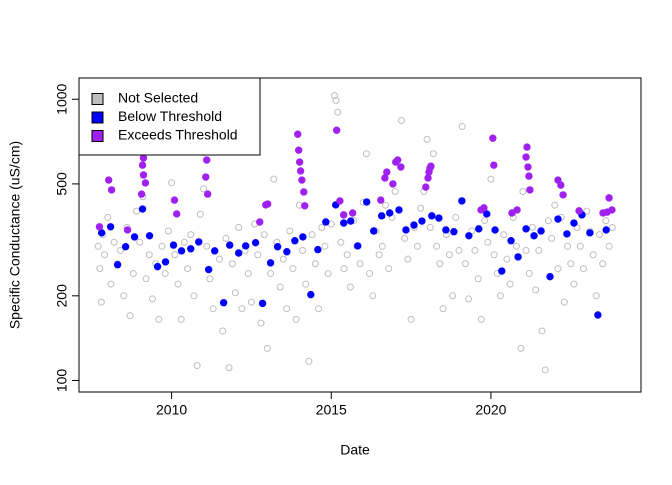 The width and height of the screenshot is (672, 485). I want to click on y-tick-label: 1000, so click(62, 98).